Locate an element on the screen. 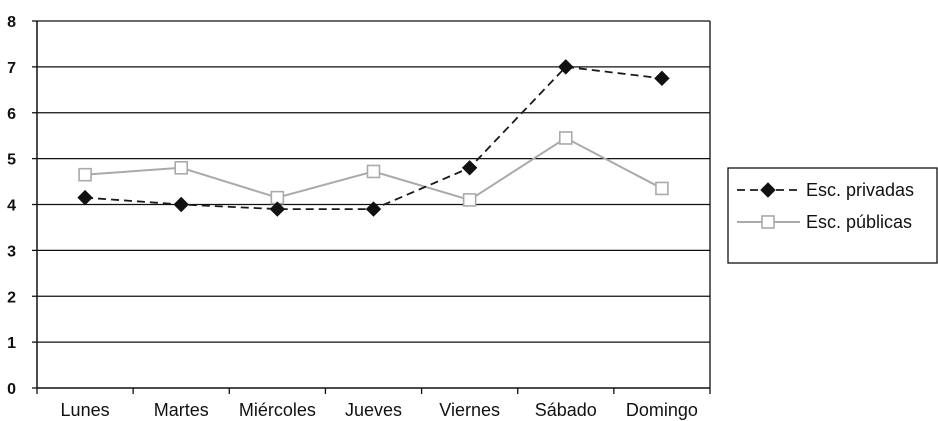  y-tick-label: 4 is located at coordinates (11, 206).